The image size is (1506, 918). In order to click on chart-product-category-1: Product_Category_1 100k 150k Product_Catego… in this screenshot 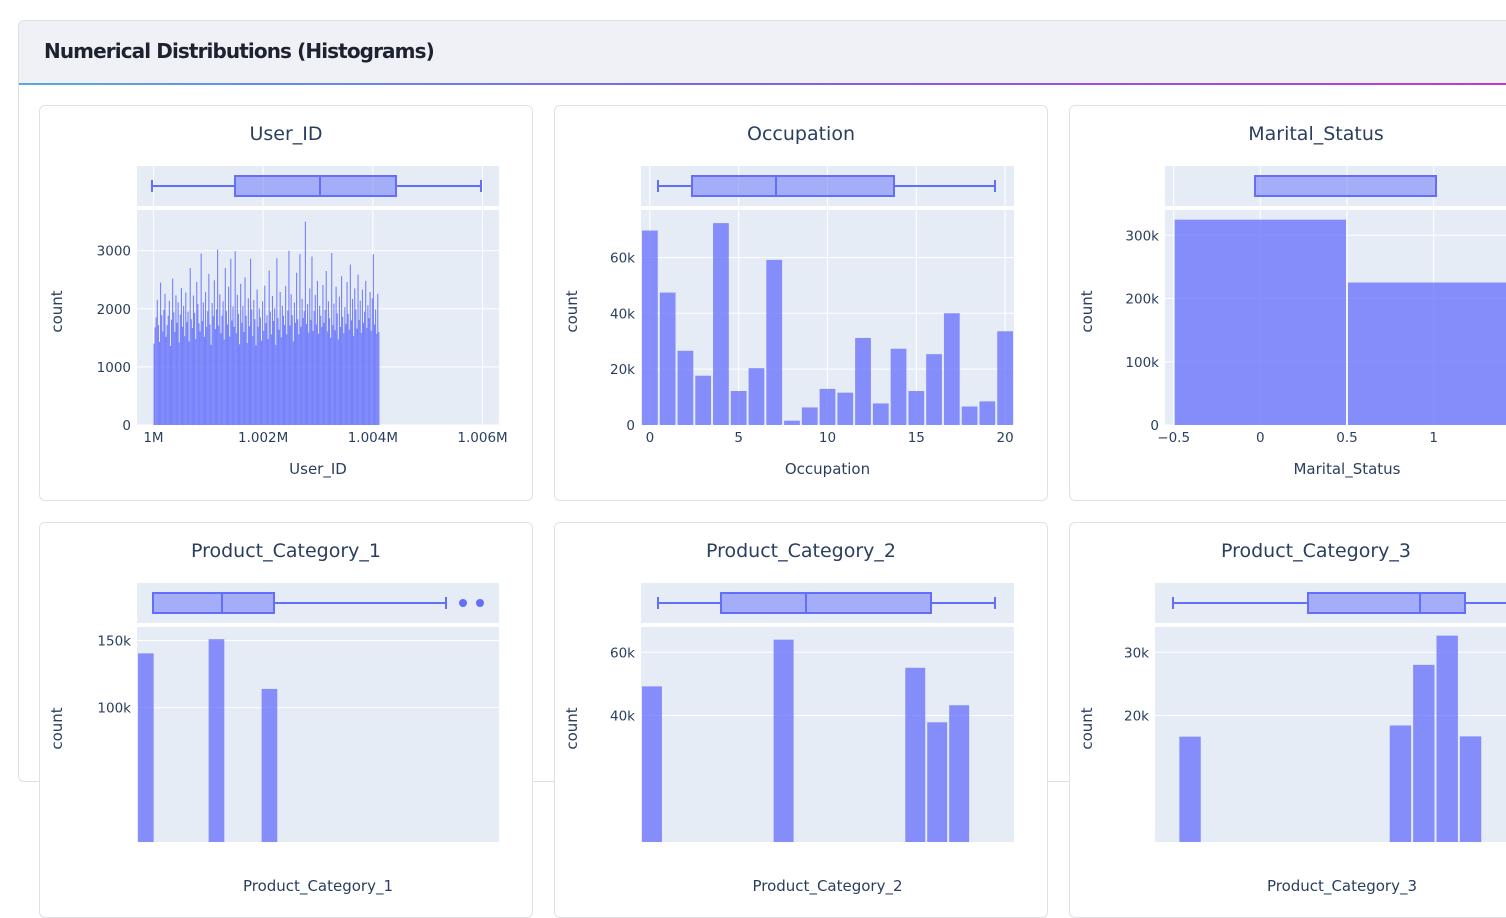, I will do `click(273, 718)`.